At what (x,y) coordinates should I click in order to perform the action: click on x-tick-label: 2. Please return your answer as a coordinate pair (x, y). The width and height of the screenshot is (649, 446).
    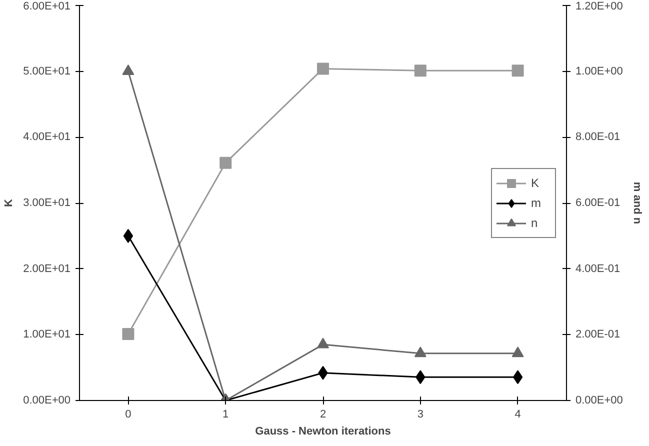
    Looking at the image, I should click on (323, 414).